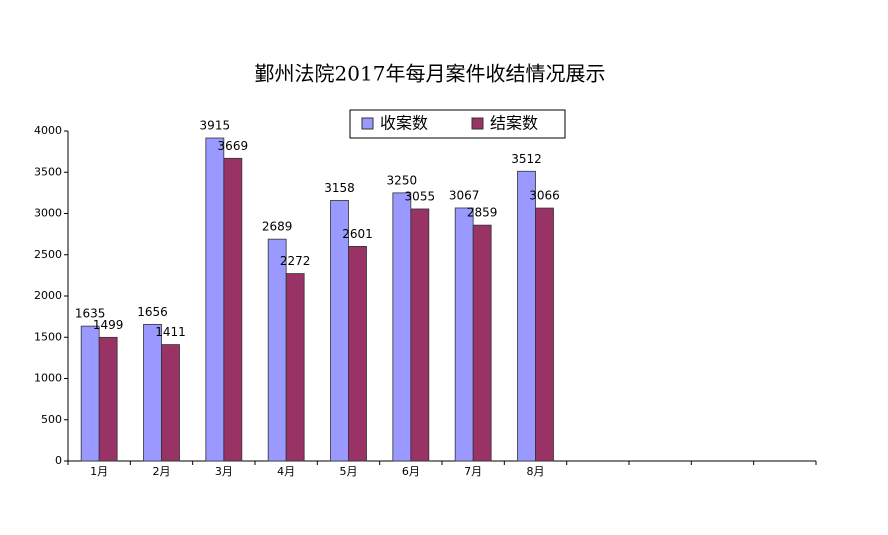 The height and width of the screenshot is (535, 888). I want to click on y-tick-label: 2000, so click(48, 295).